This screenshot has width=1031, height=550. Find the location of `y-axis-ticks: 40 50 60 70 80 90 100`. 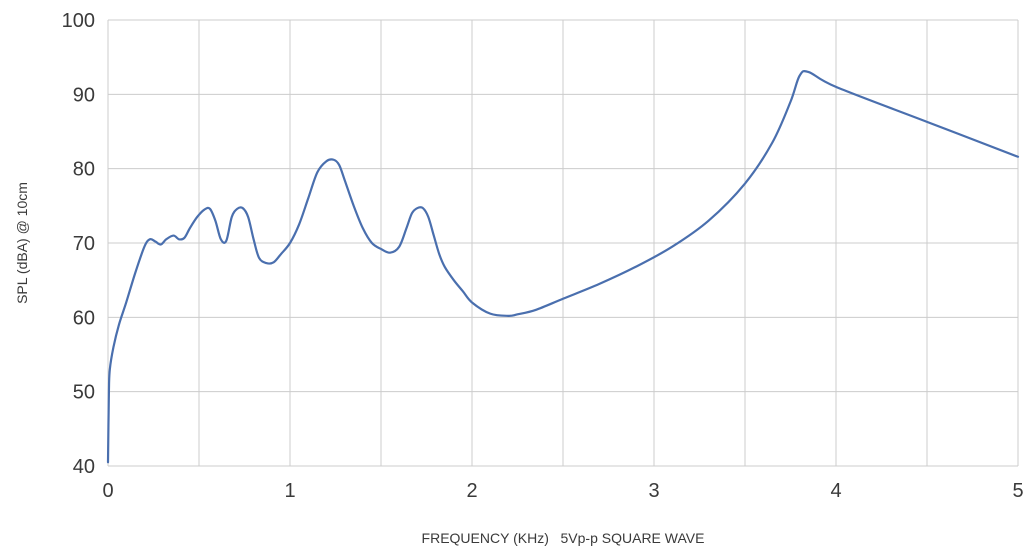

y-axis-ticks: 40 50 60 70 80 90 100 is located at coordinates (78, 244).